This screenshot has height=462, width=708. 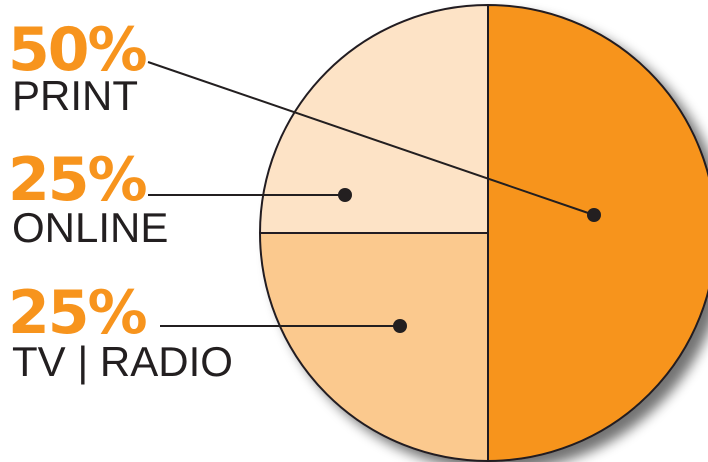 I want to click on slice-online-value: 25%, so click(x=77, y=180).